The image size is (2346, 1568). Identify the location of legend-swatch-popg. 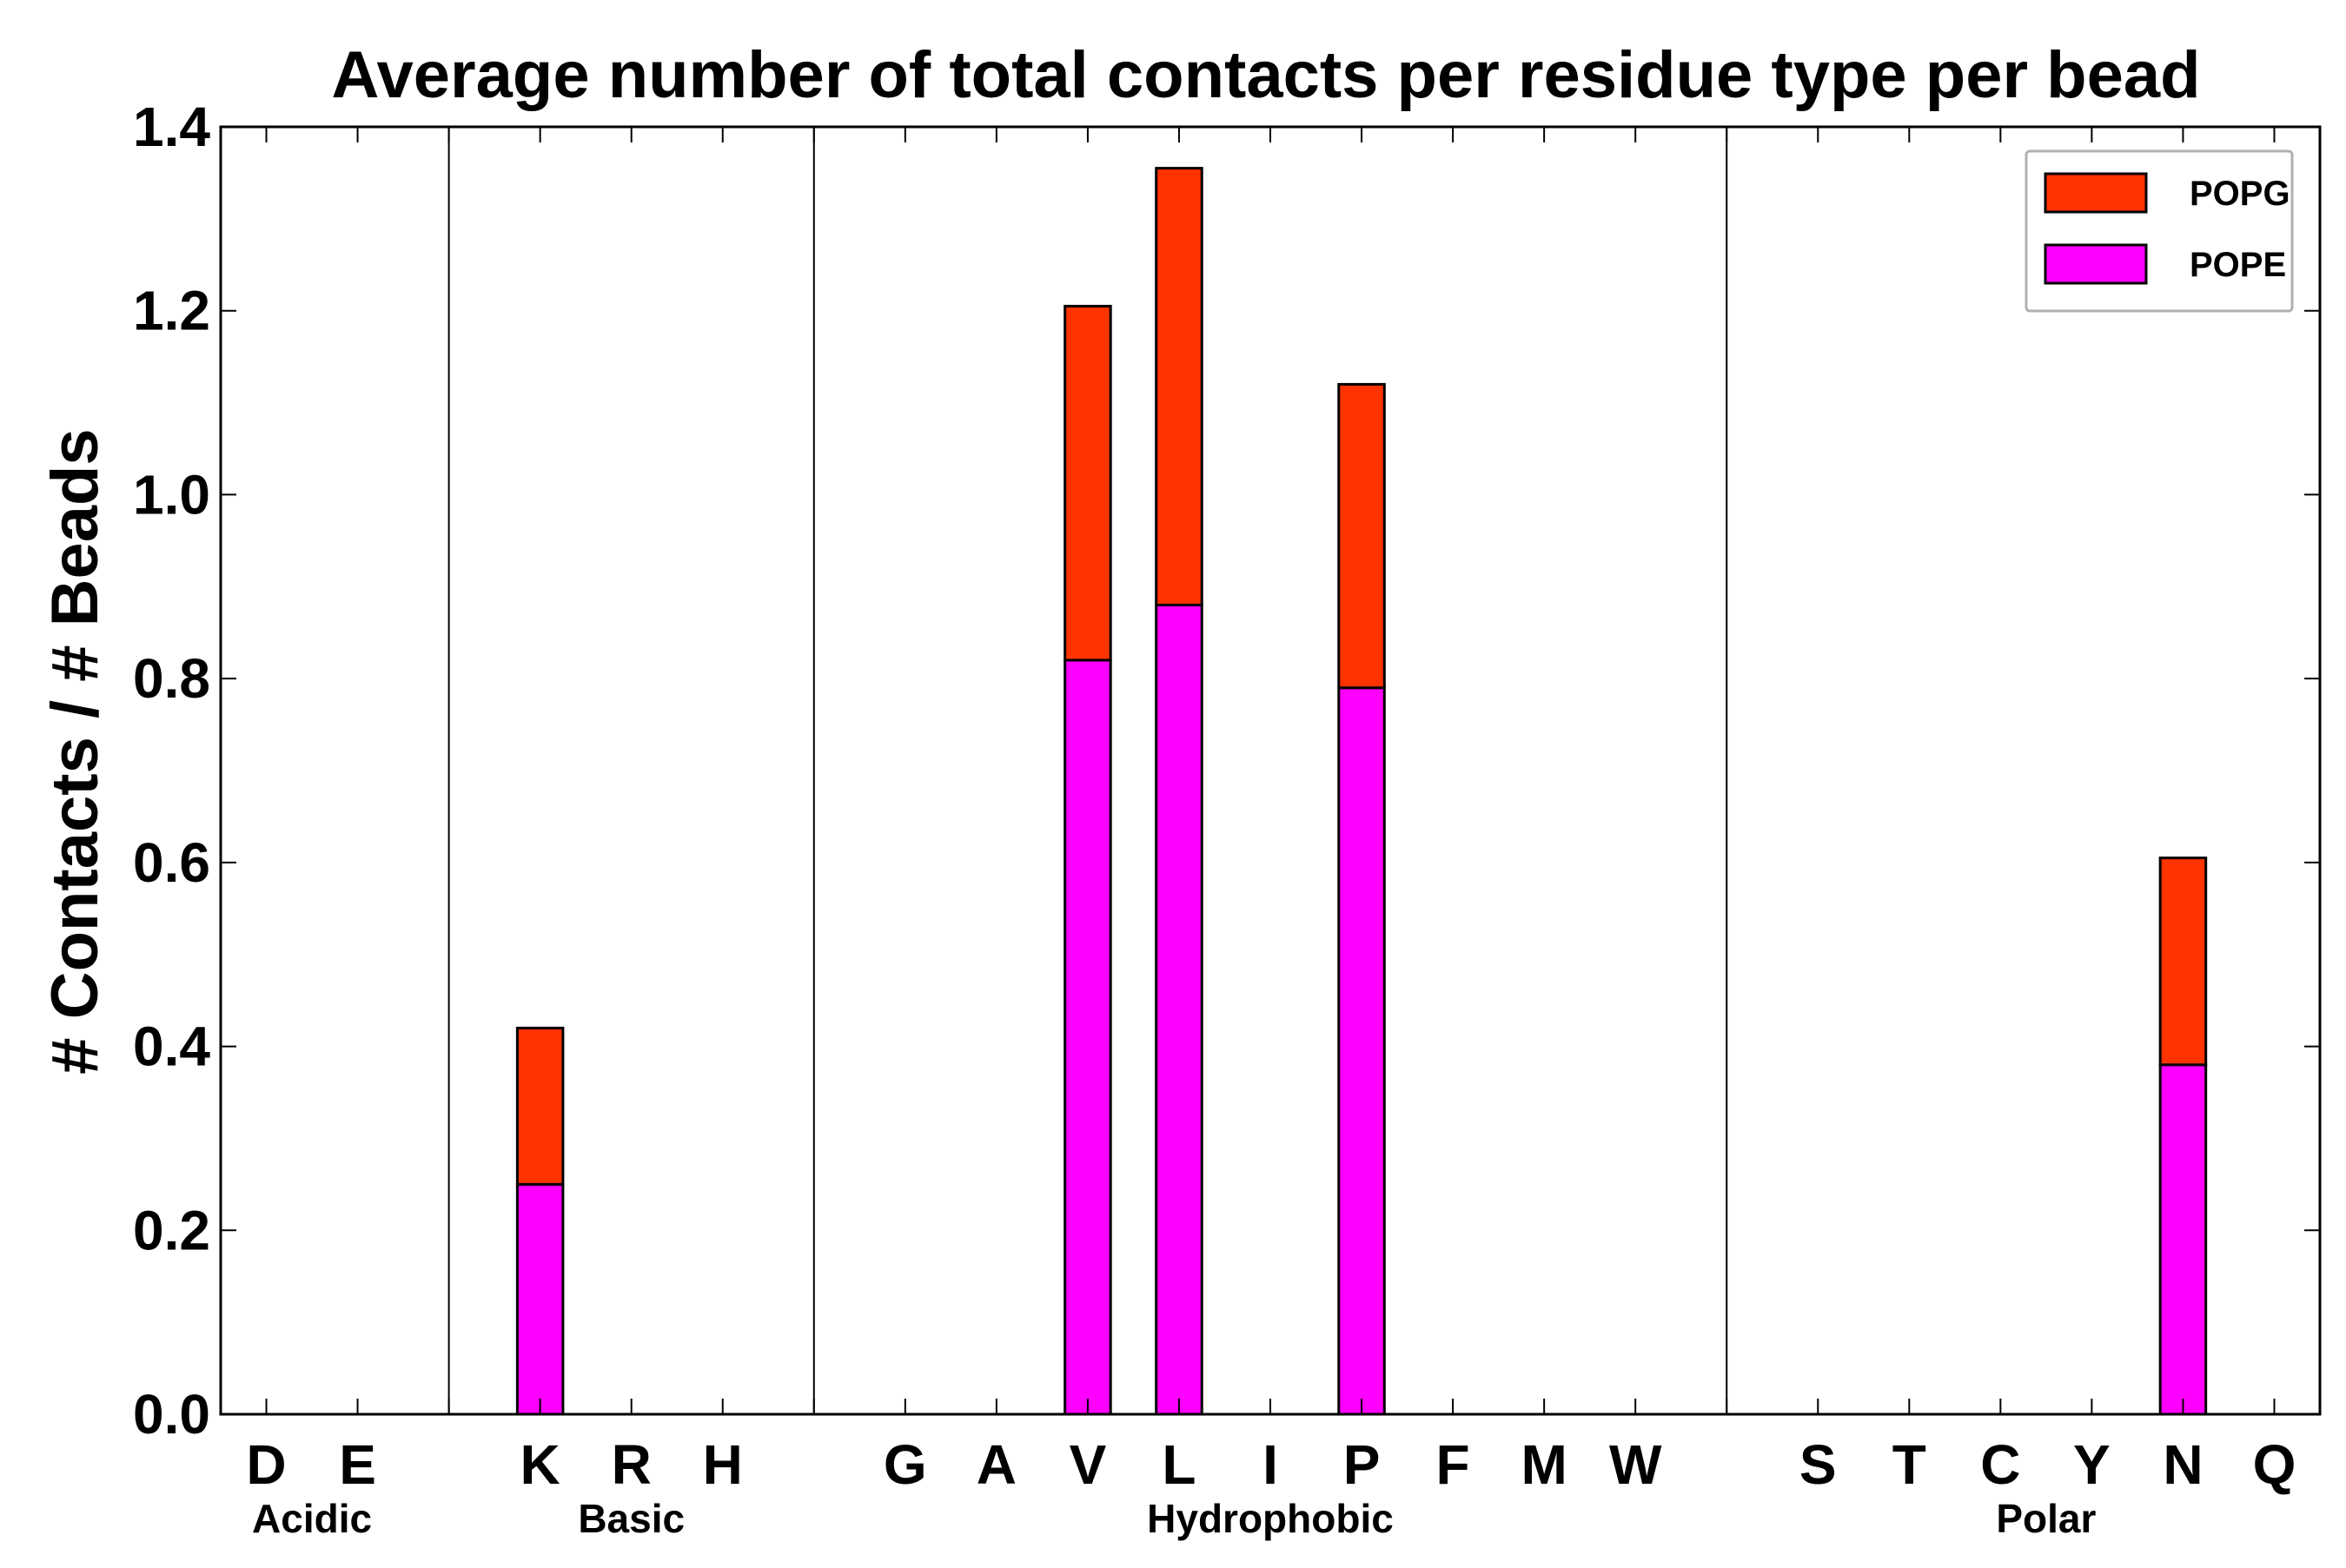
(2096, 193).